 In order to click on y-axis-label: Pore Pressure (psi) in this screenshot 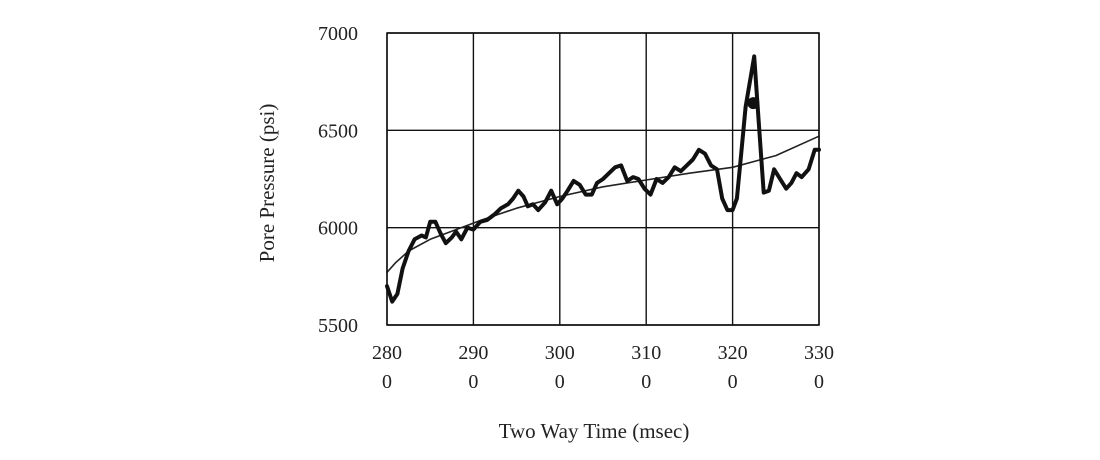, I will do `click(267, 183)`.